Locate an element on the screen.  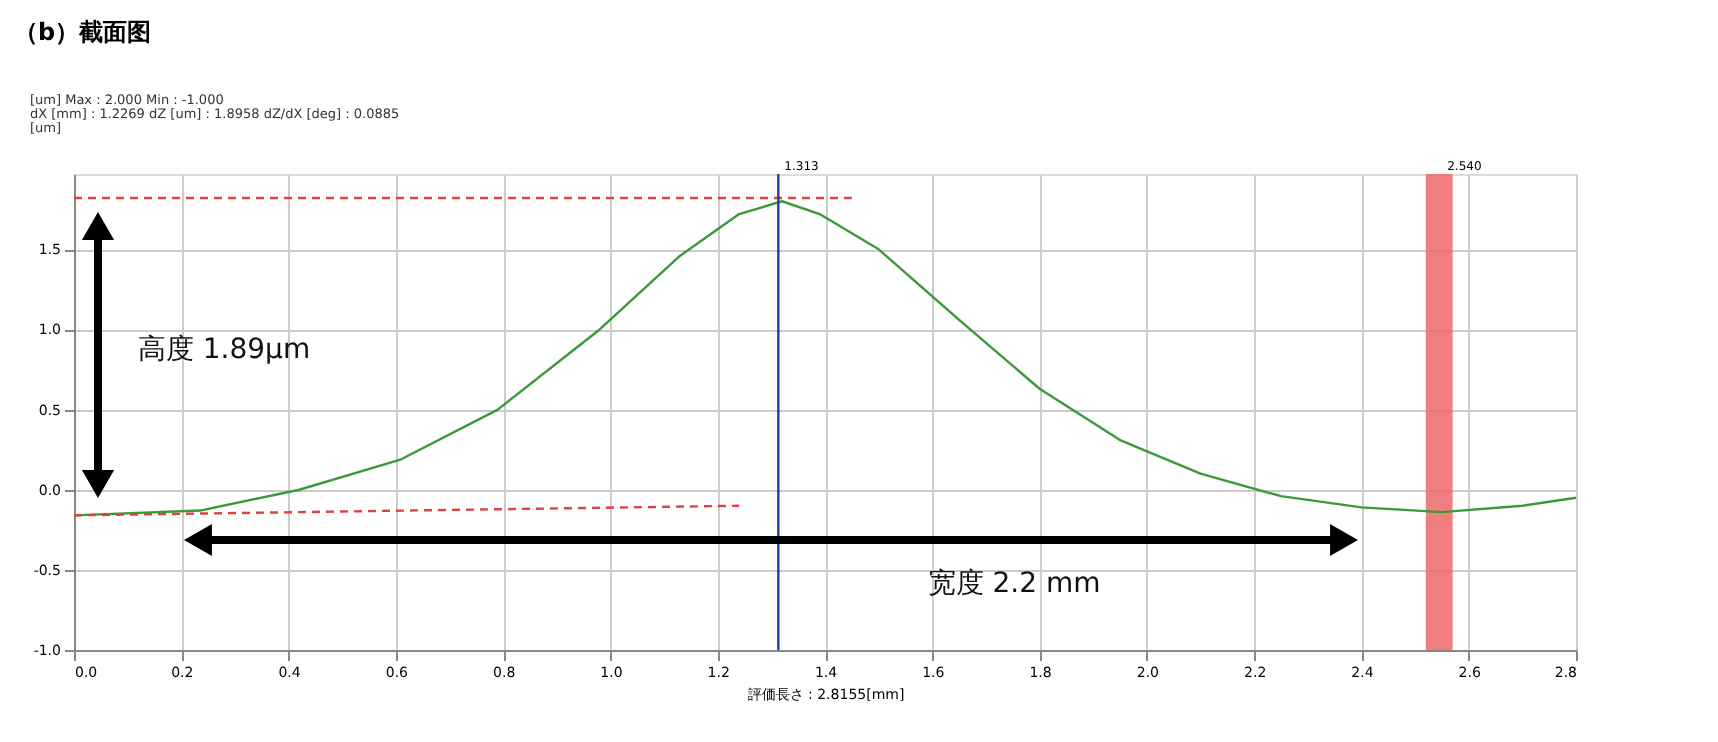
chart-title: （b）截面图 is located at coordinates (83, 32).